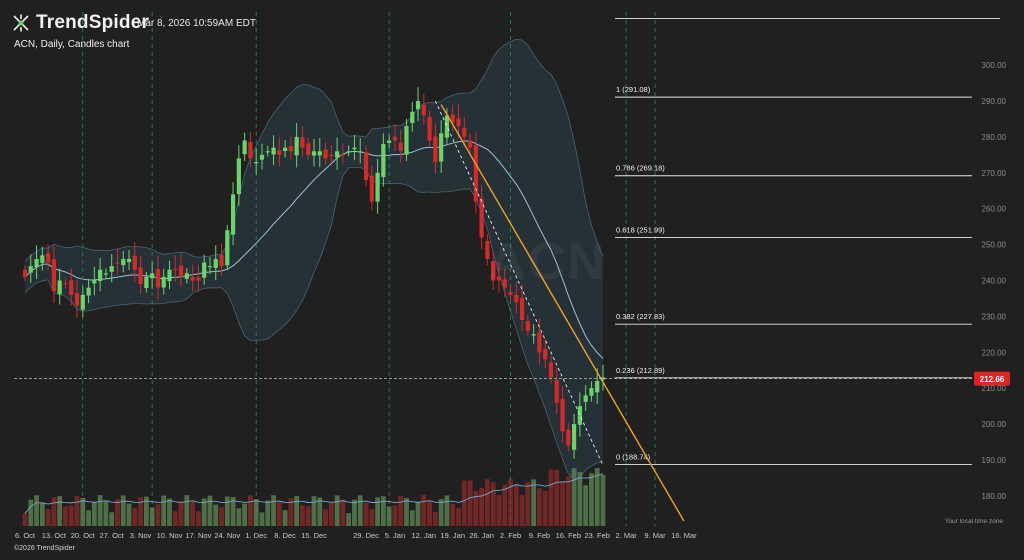  I want to click on fib-level-label: 0.618 (251.99), so click(640, 229).